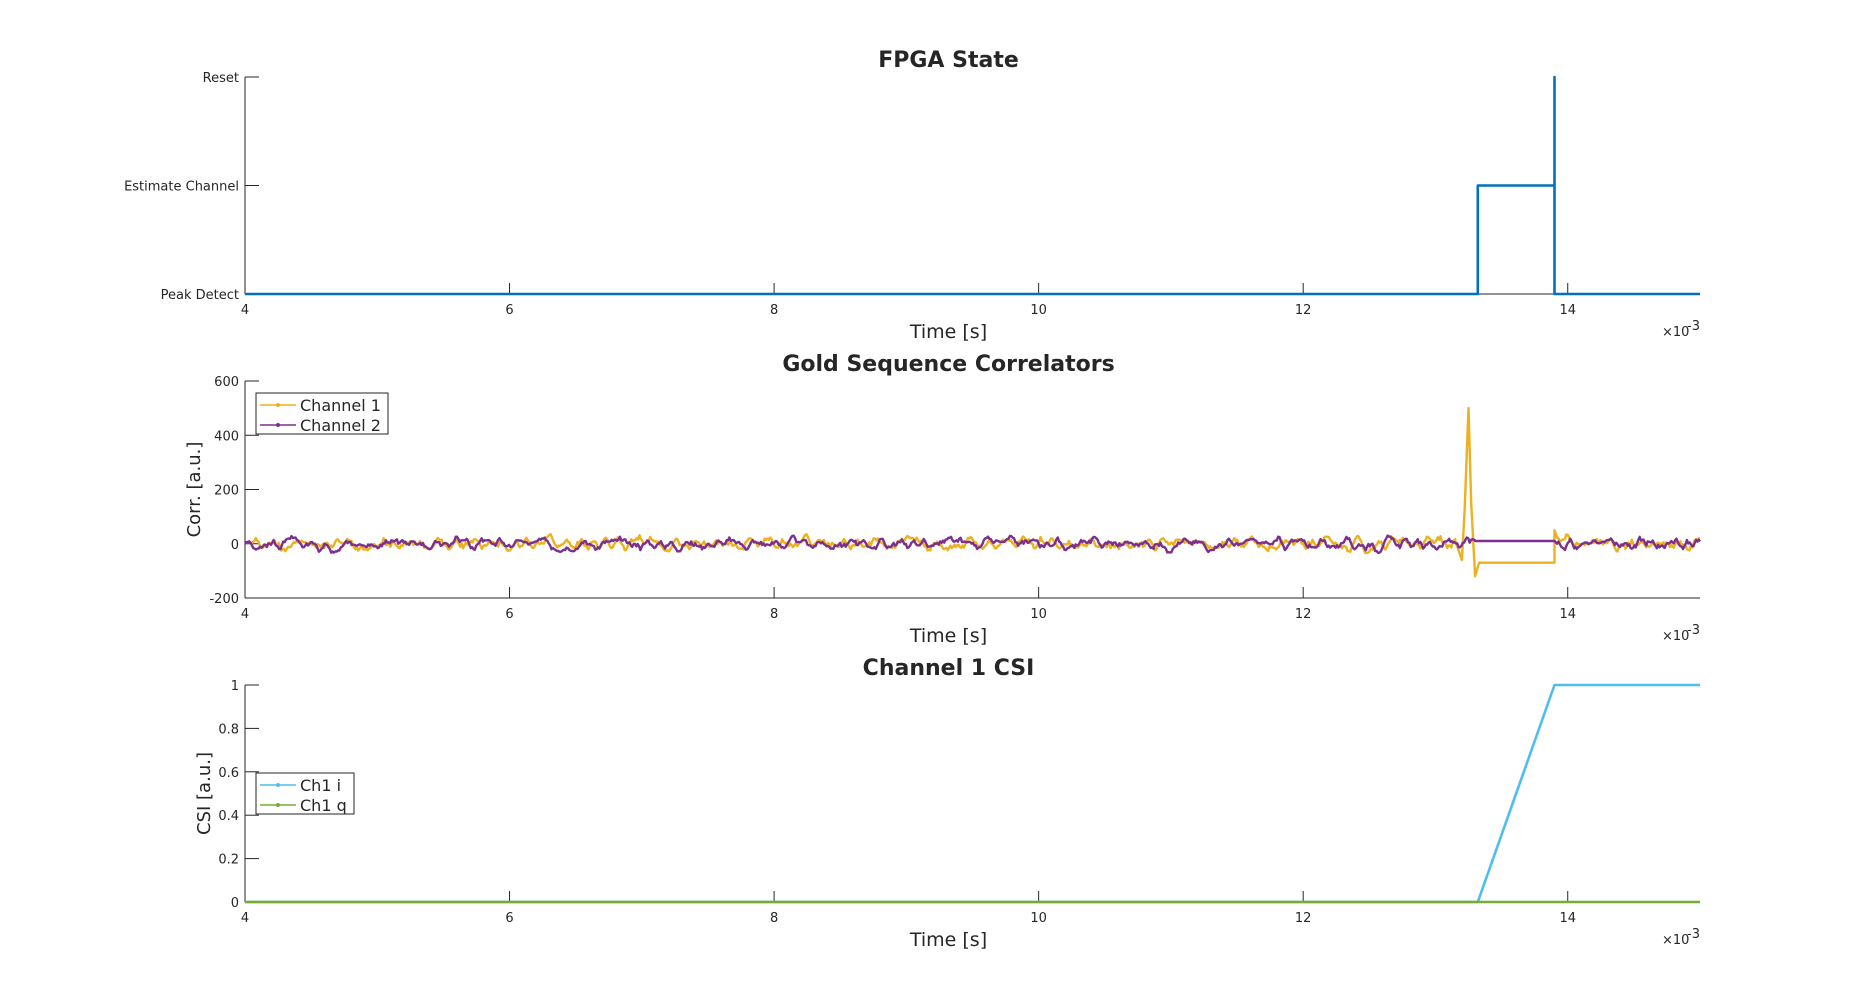  I want to click on panel3-legend-label: Ch1 i, so click(320, 785).